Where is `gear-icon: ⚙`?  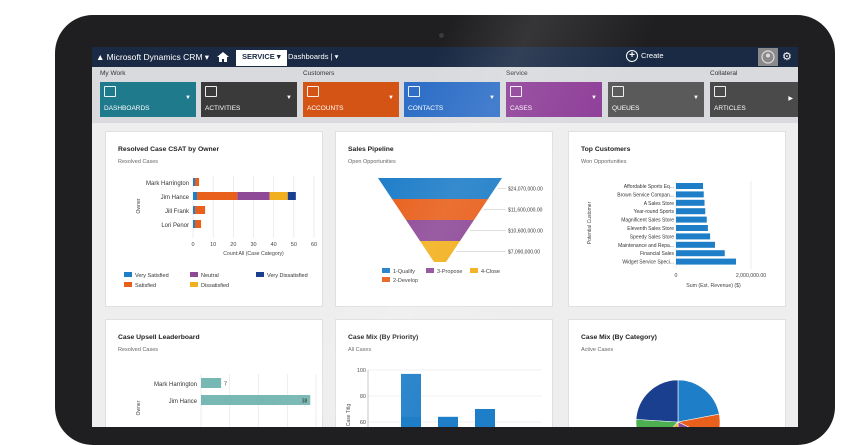
gear-icon: ⚙ is located at coordinates (787, 57).